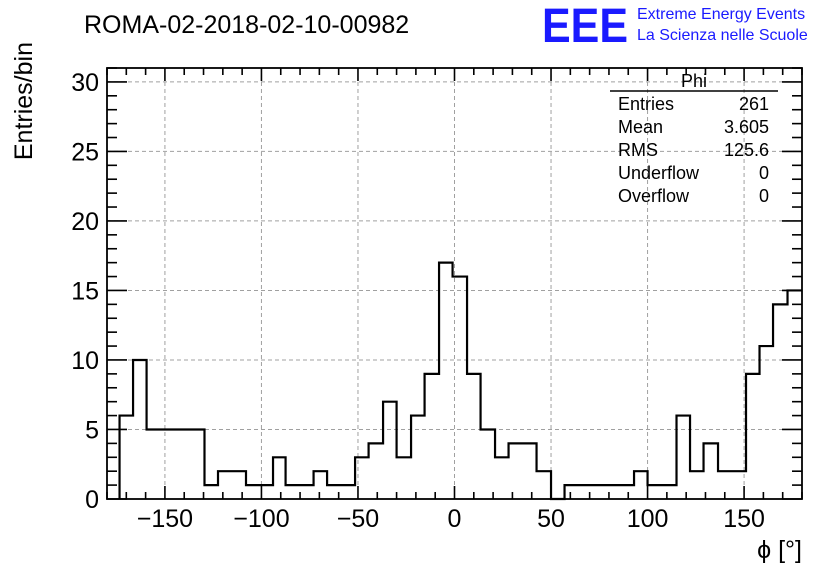 The width and height of the screenshot is (836, 572). Describe the element at coordinates (764, 196) in the screenshot. I see `stats-value-overflow: 0` at that location.